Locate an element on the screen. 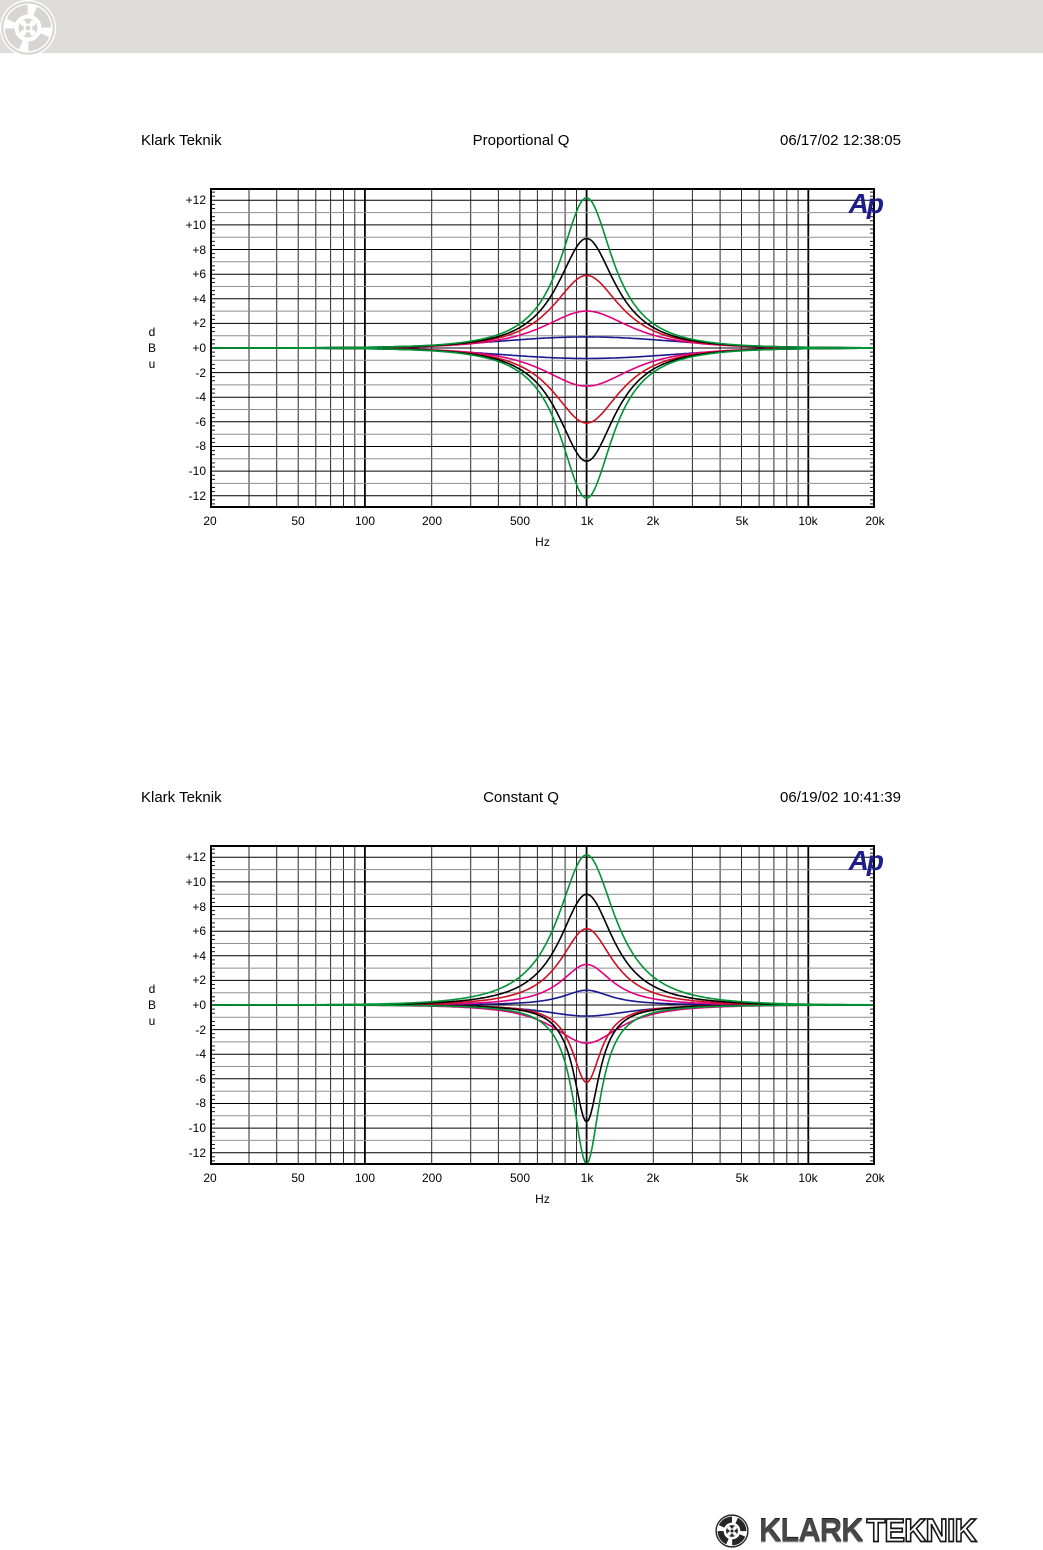 The width and height of the screenshot is (1043, 1550). chart-title: Constant Q is located at coordinates (521, 797).